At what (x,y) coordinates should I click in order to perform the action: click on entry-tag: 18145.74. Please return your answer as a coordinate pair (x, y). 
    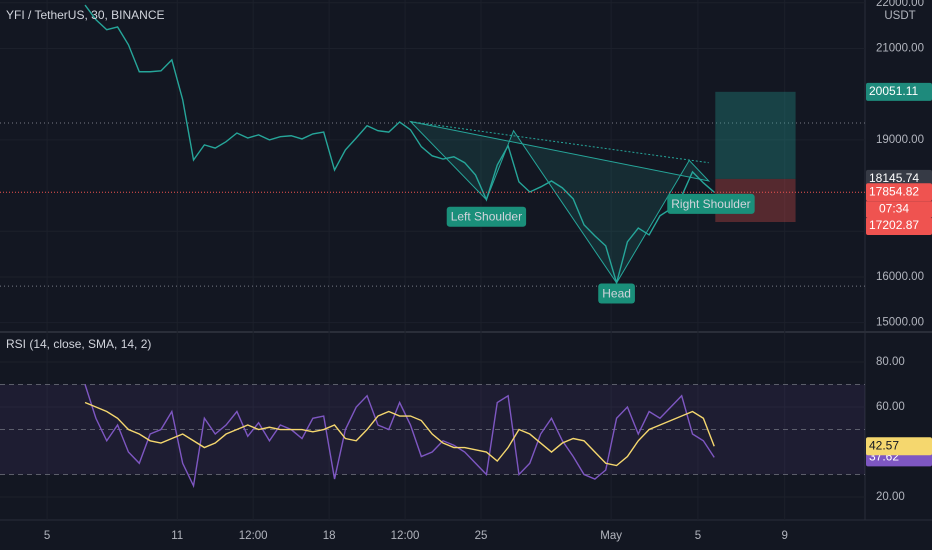
    Looking at the image, I should click on (894, 178).